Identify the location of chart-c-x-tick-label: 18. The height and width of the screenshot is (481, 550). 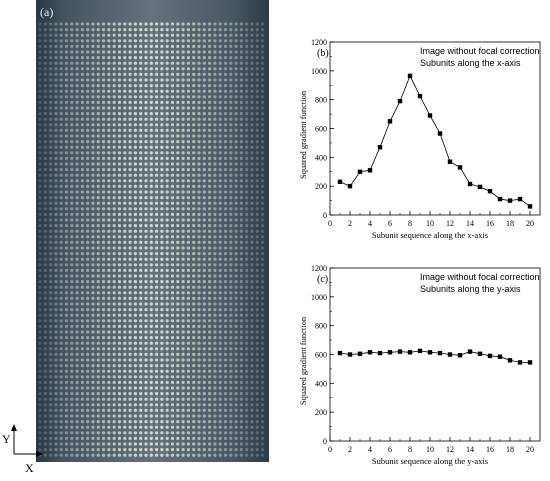
(510, 449).